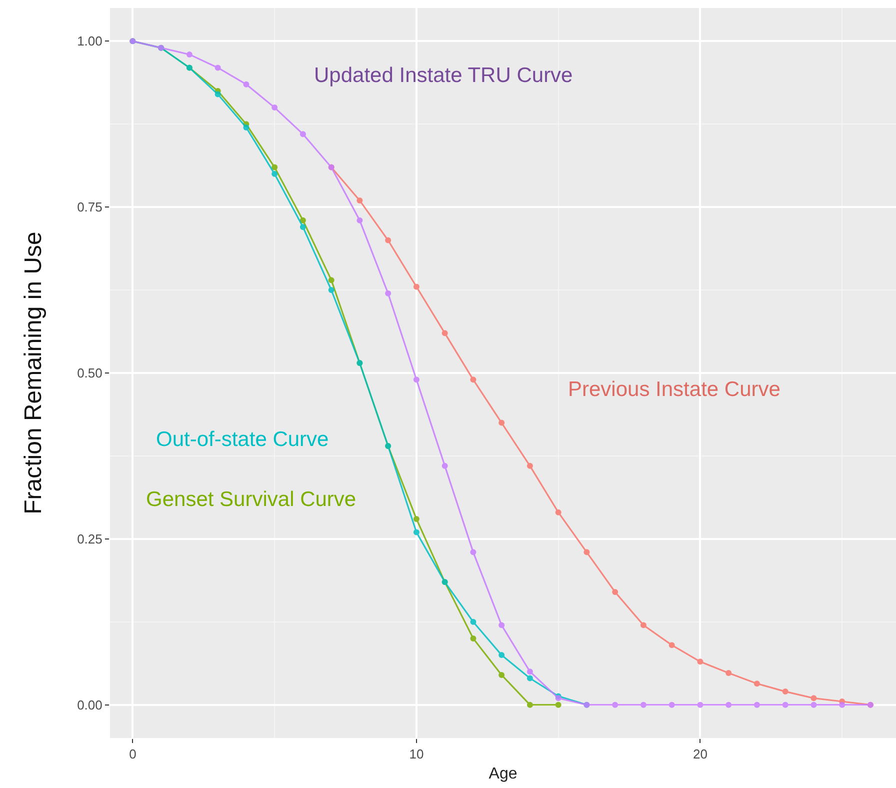  Describe the element at coordinates (242, 439) in the screenshot. I see `text: Out-of-state Curve` at that location.